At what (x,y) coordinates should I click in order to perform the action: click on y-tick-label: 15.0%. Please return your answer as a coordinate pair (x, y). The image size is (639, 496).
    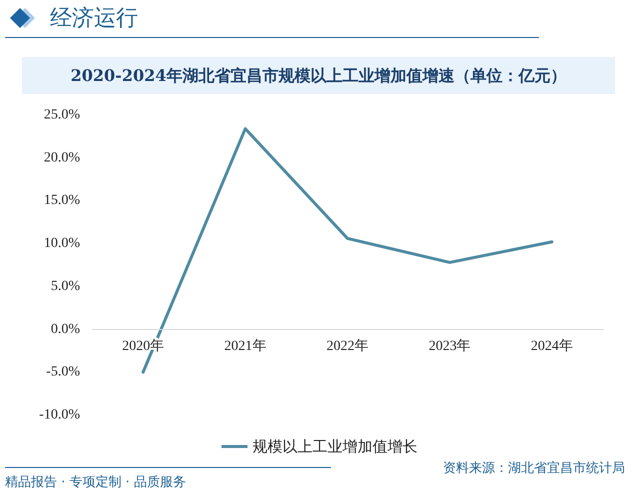
    Looking at the image, I should click on (62, 200).